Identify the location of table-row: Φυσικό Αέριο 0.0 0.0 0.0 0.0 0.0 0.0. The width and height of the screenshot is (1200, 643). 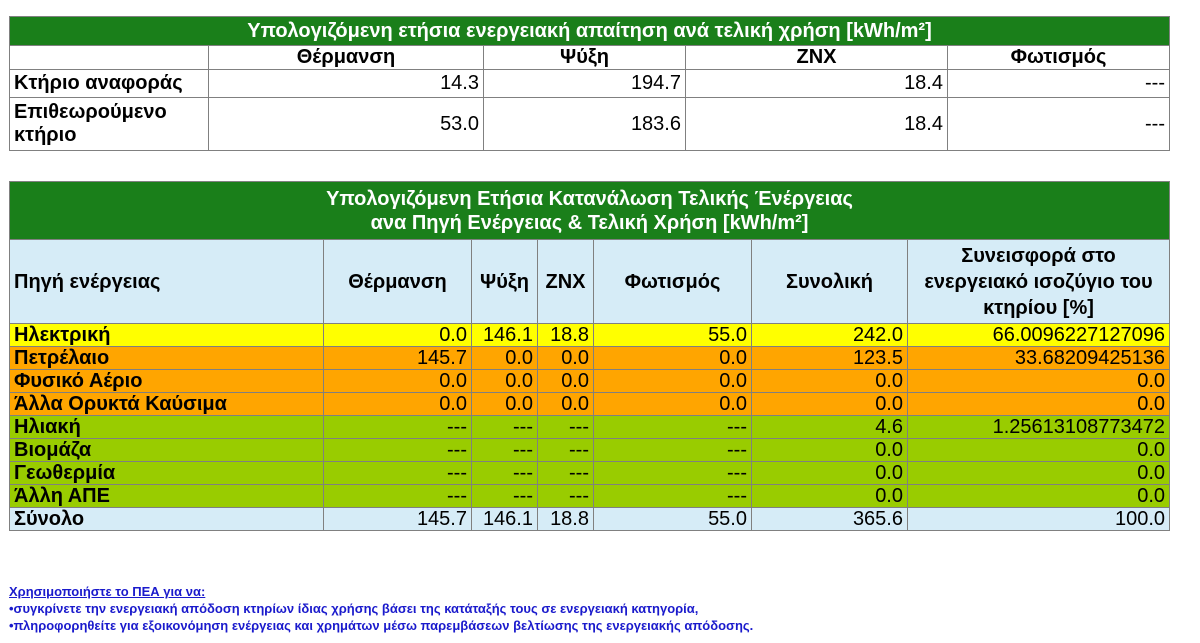
(590, 381).